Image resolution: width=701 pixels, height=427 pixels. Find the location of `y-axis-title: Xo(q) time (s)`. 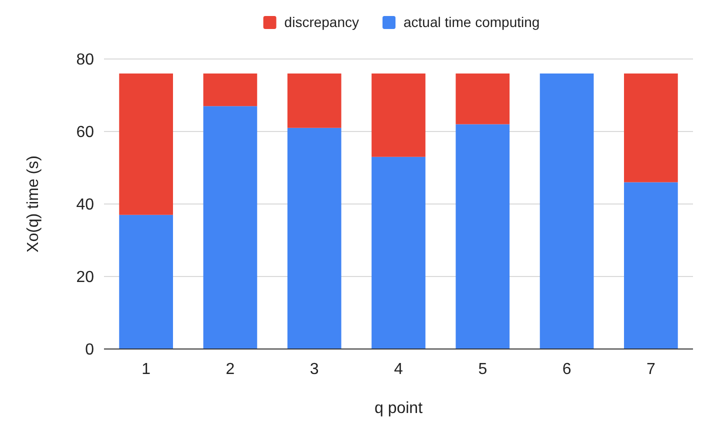

y-axis-title: Xo(q) time (s) is located at coordinates (33, 204).